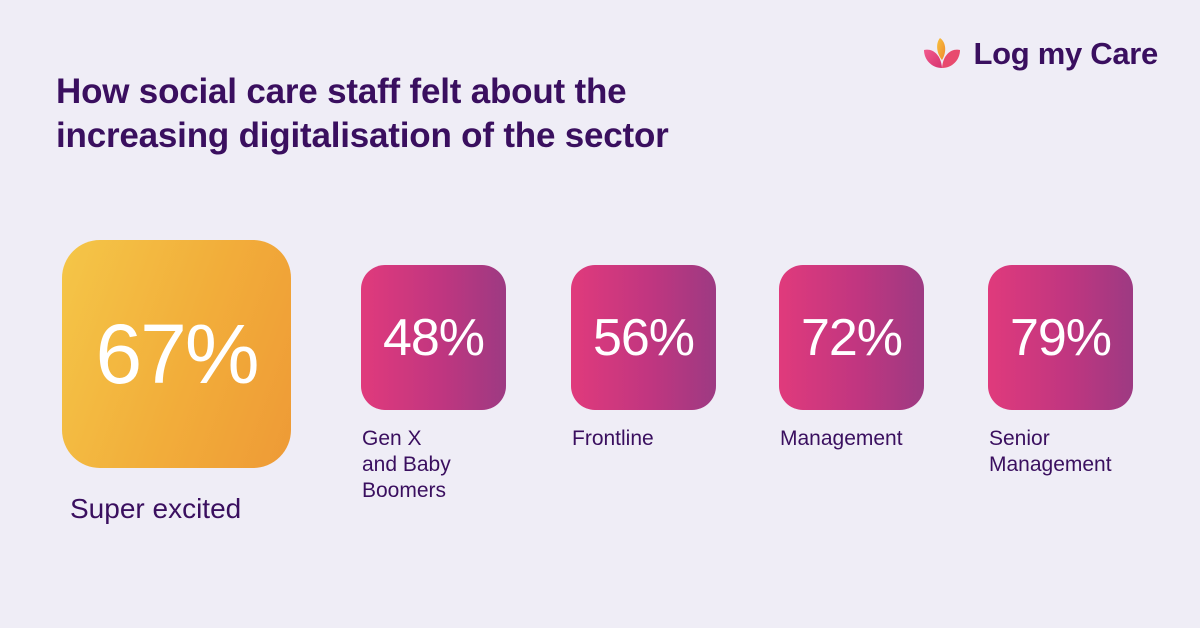  Describe the element at coordinates (1060, 337) in the screenshot. I see `senior-management-value-tile: 79%` at that location.